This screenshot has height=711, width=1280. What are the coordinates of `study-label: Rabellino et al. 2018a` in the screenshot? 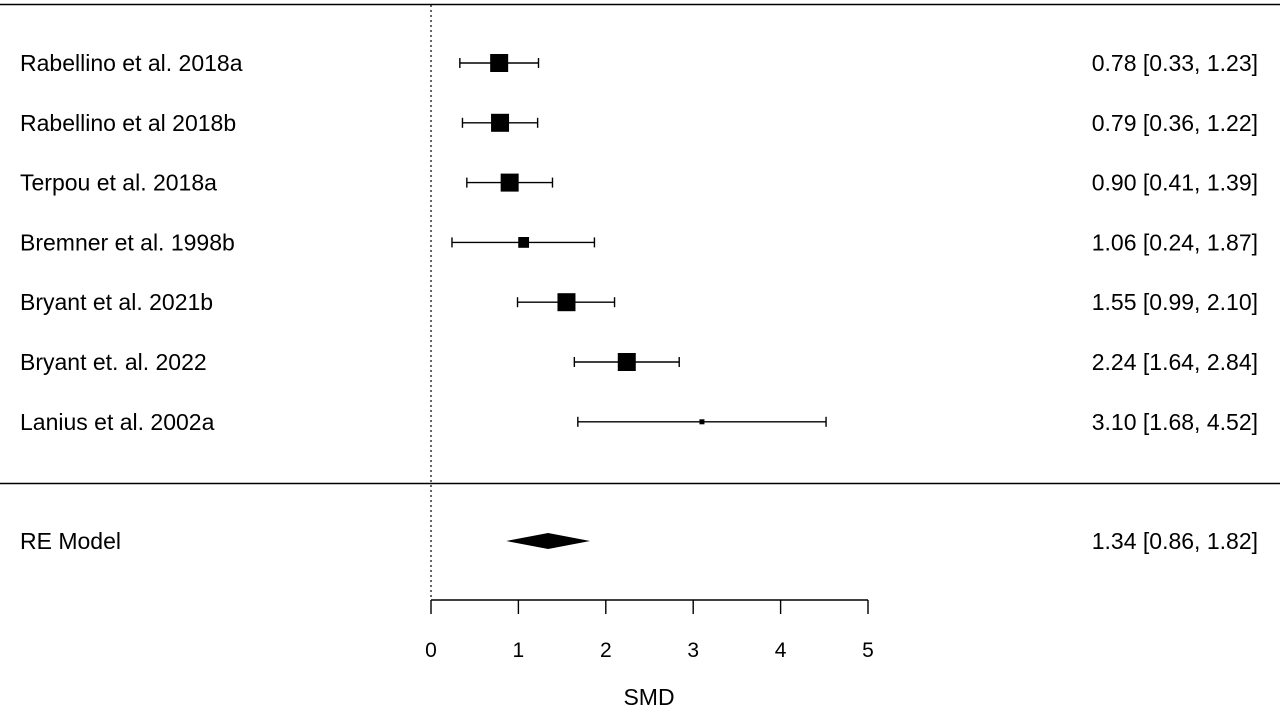 It's located at (131, 63).